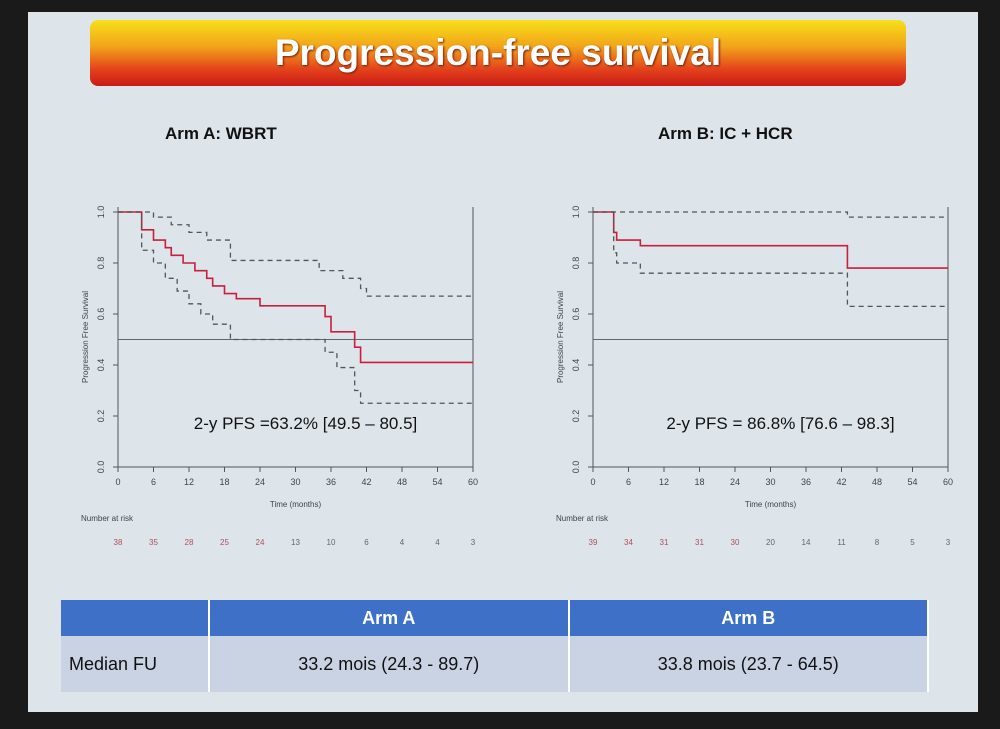 The image size is (1000, 729). I want to click on number-at-risk-value: 24, so click(260, 542).